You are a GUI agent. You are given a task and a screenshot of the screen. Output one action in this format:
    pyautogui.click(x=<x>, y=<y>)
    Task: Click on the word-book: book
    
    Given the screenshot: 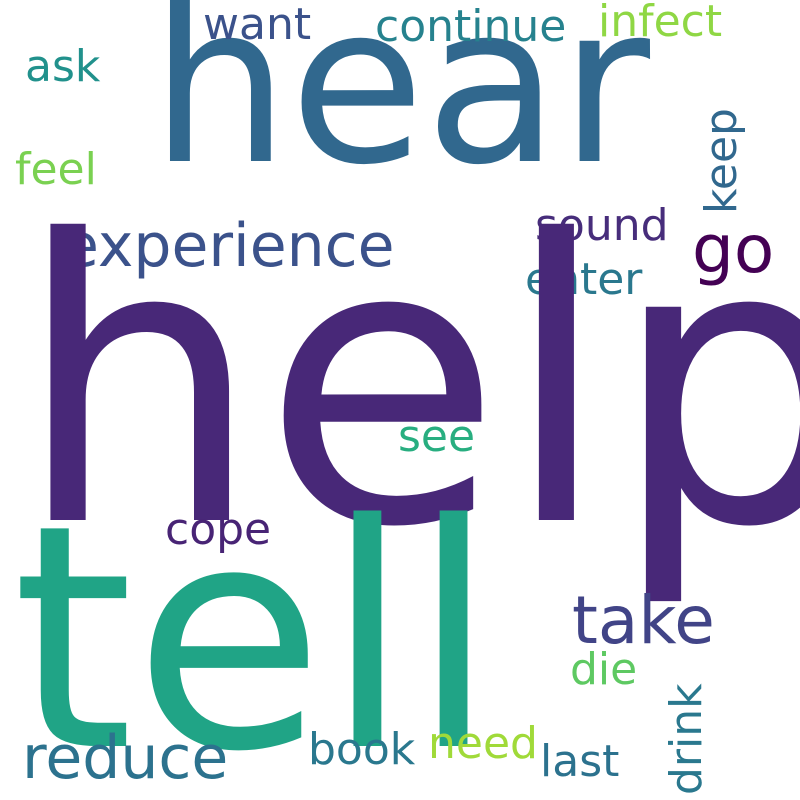 What is the action you would take?
    pyautogui.click(x=362, y=749)
    